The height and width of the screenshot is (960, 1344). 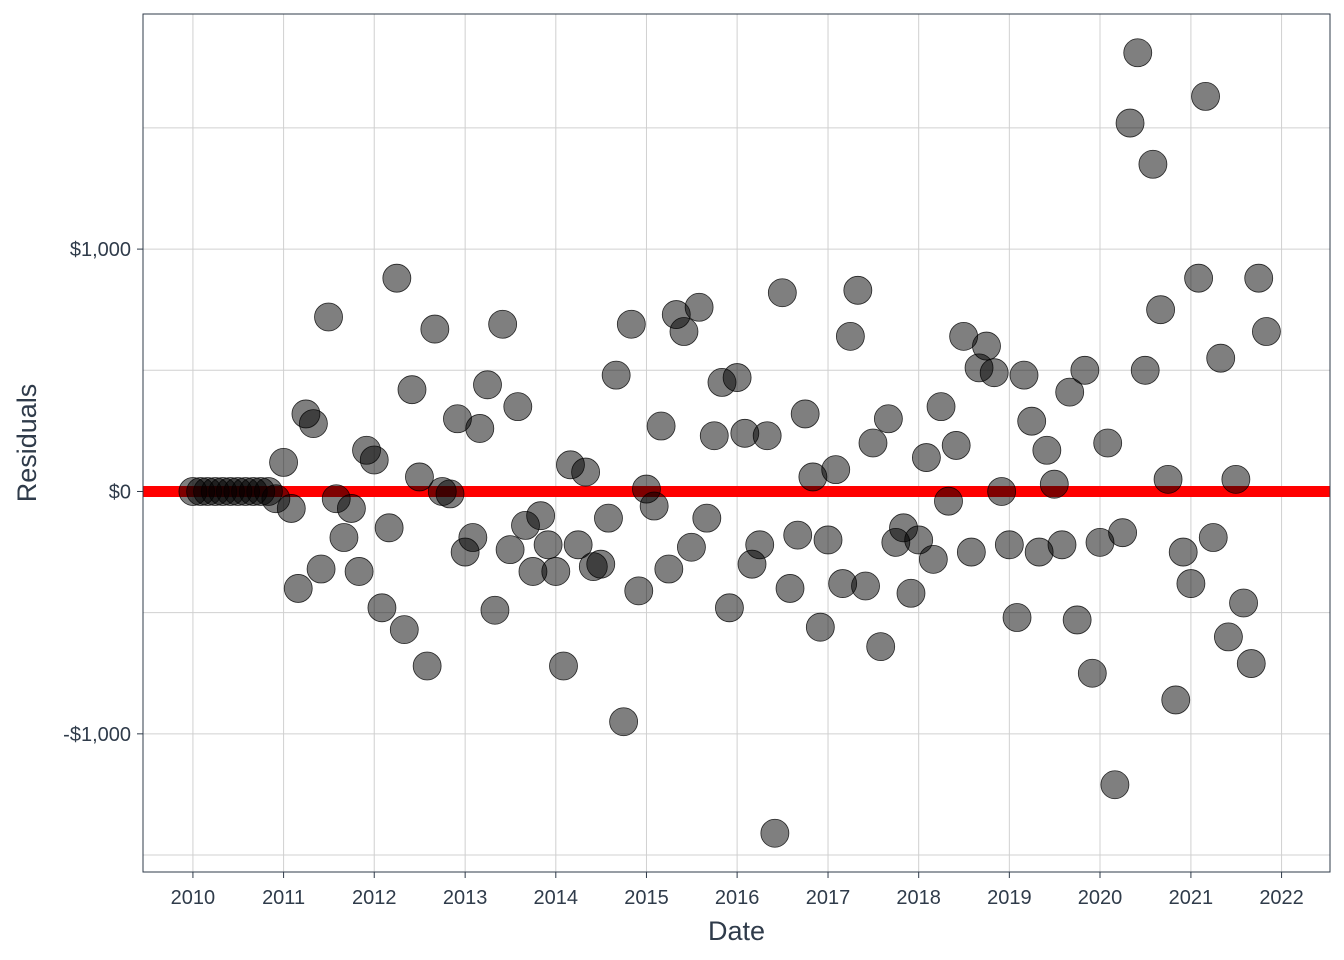 What do you see at coordinates (646, 898) in the screenshot?
I see `x-tick-label: 2015` at bounding box center [646, 898].